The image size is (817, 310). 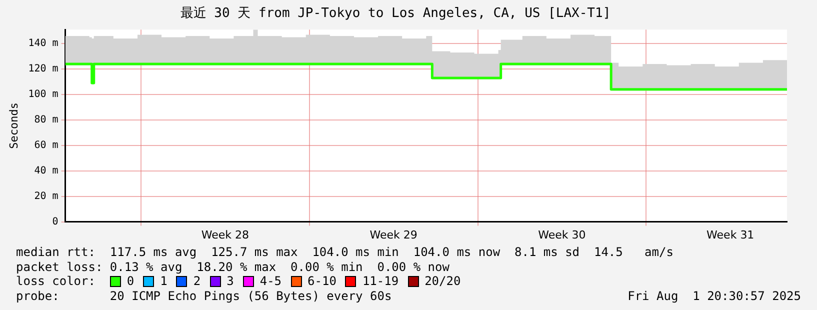 What do you see at coordinates (380, 281) in the screenshot?
I see `legend-label: 11-19` at bounding box center [380, 281].